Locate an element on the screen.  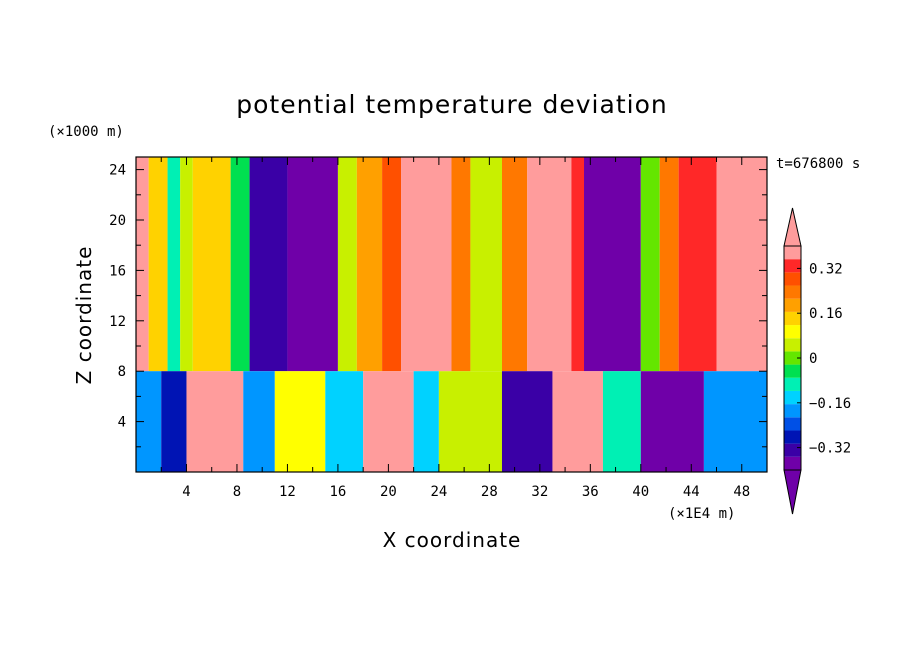
x-tick-label: 24 is located at coordinates (438, 492).